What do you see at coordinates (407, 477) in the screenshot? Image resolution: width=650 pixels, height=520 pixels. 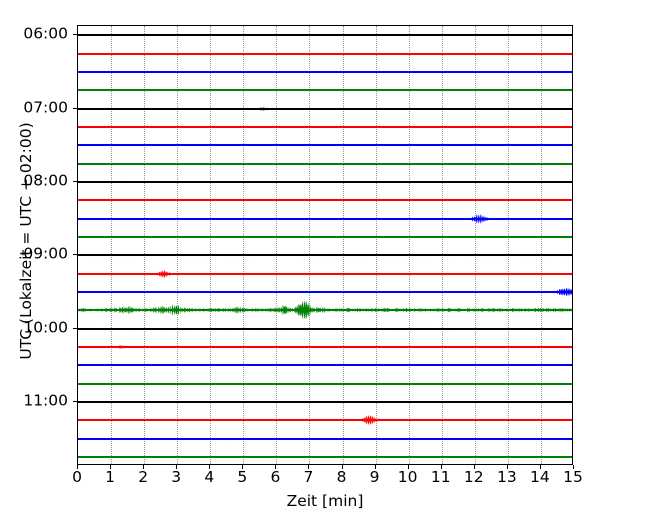 I see `x-tick-label-10: 10` at bounding box center [407, 477].